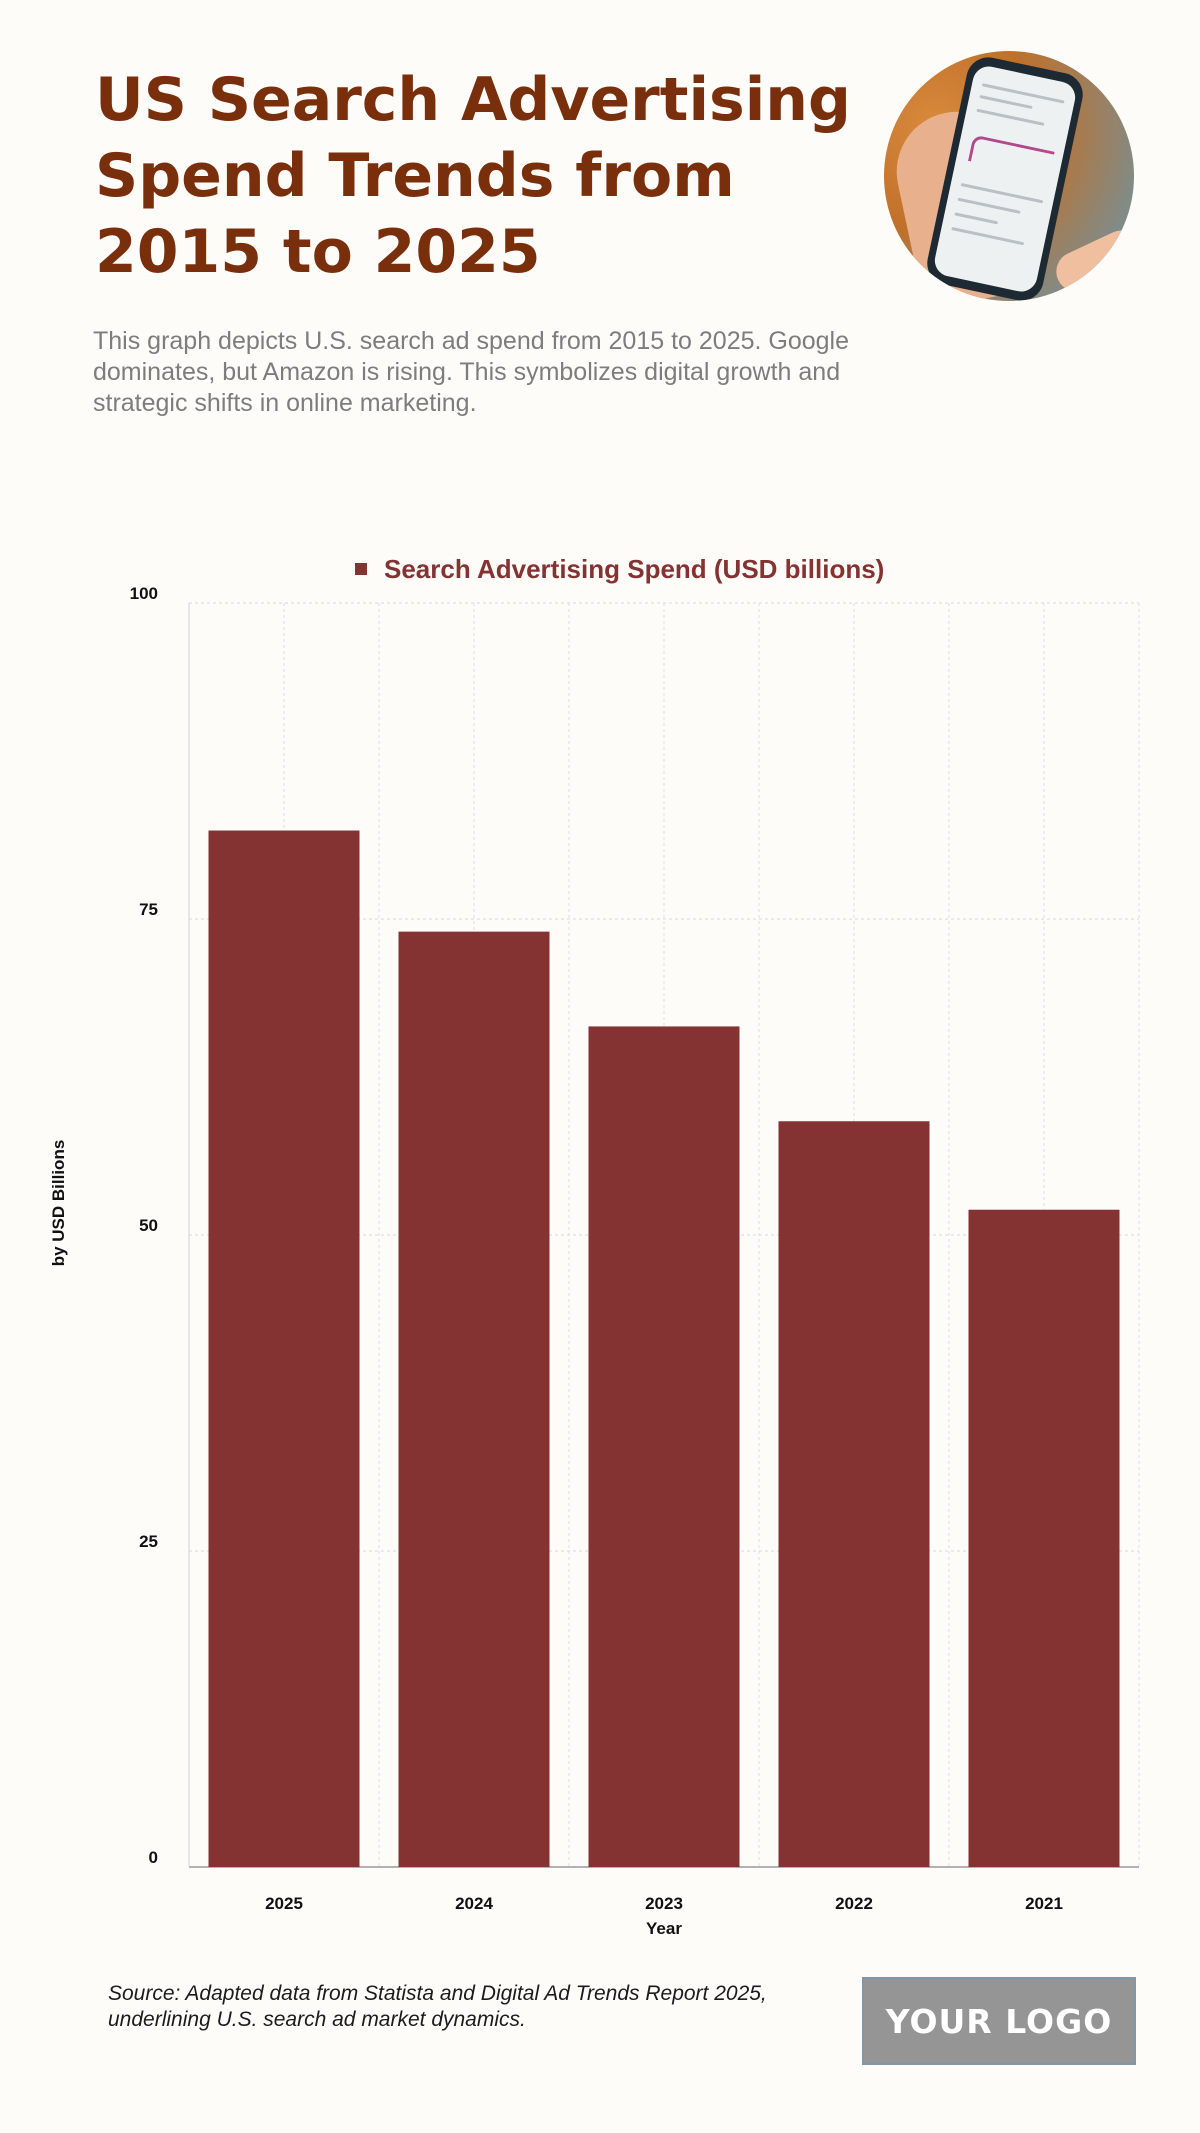  Describe the element at coordinates (664, 1928) in the screenshot. I see `x-axis-title: Year` at that location.